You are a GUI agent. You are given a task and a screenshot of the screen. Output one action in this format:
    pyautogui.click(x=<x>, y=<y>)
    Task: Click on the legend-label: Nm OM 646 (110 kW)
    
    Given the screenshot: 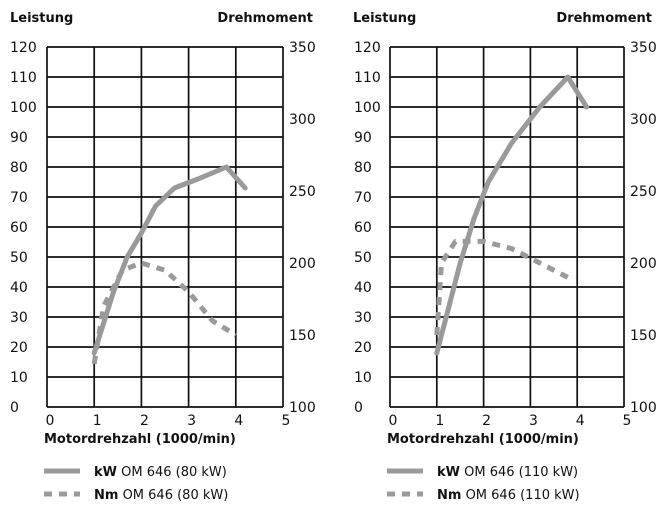 What is the action you would take?
    pyautogui.click(x=508, y=495)
    